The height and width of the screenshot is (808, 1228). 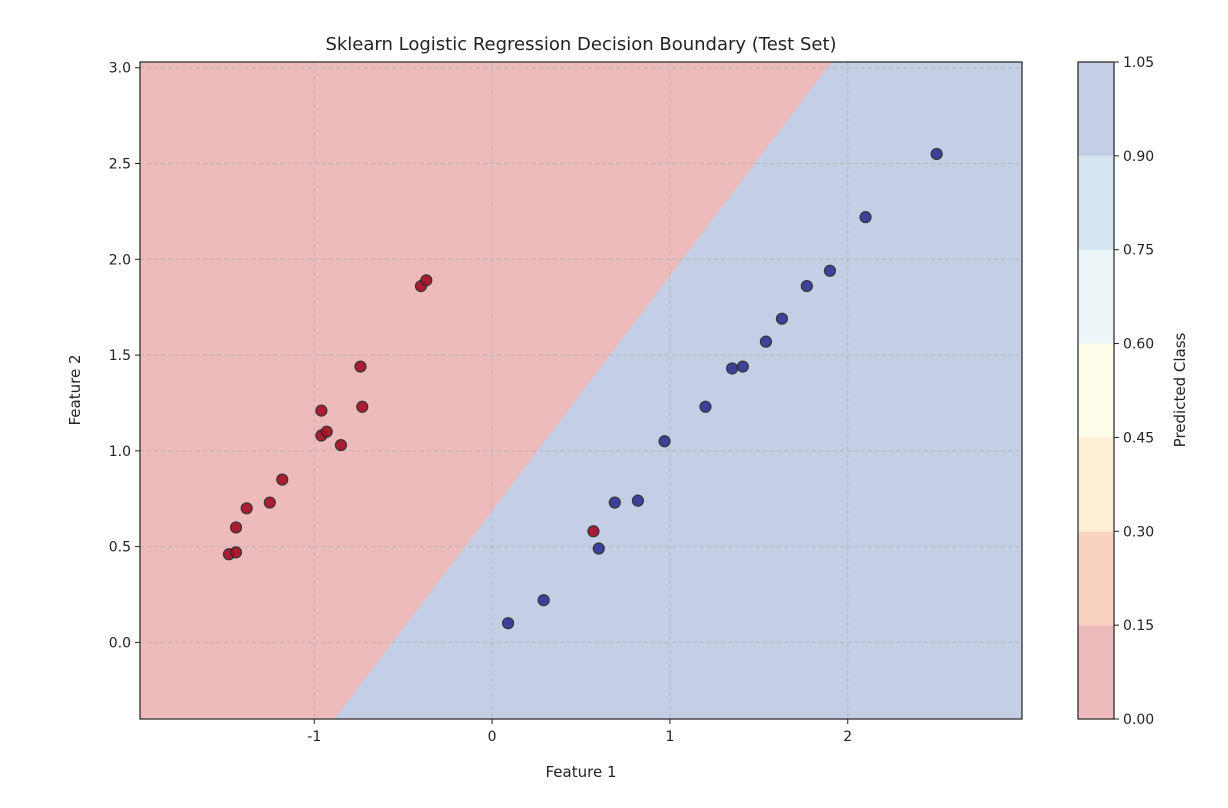 I want to click on colorbar-tick-label: 0.15, so click(x=1138, y=626).